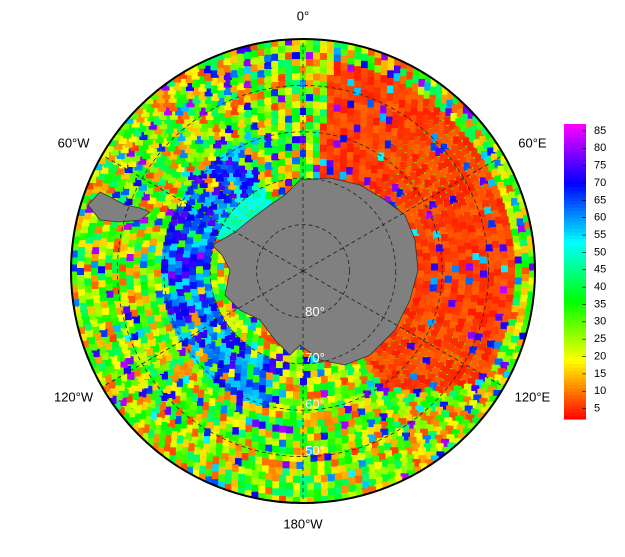  Describe the element at coordinates (600, 148) in the screenshot. I see `colorbar-tick-label: 80` at that location.